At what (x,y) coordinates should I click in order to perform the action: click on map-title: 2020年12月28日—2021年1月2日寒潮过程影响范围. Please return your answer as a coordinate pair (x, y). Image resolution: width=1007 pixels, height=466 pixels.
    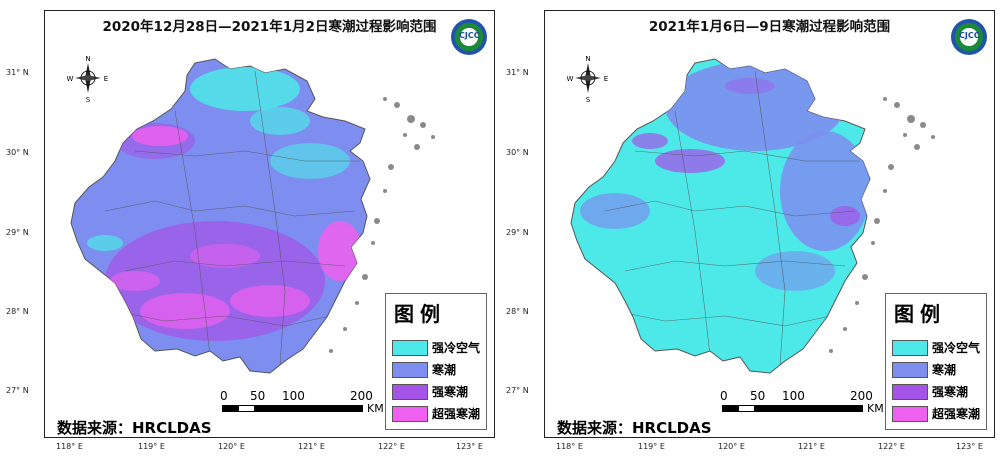
    Looking at the image, I should click on (269, 27).